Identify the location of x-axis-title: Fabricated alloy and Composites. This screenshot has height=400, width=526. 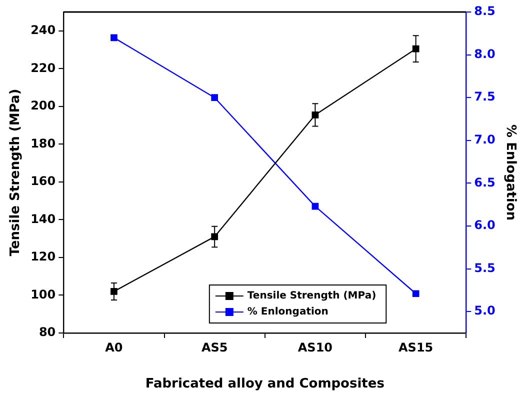
(265, 384).